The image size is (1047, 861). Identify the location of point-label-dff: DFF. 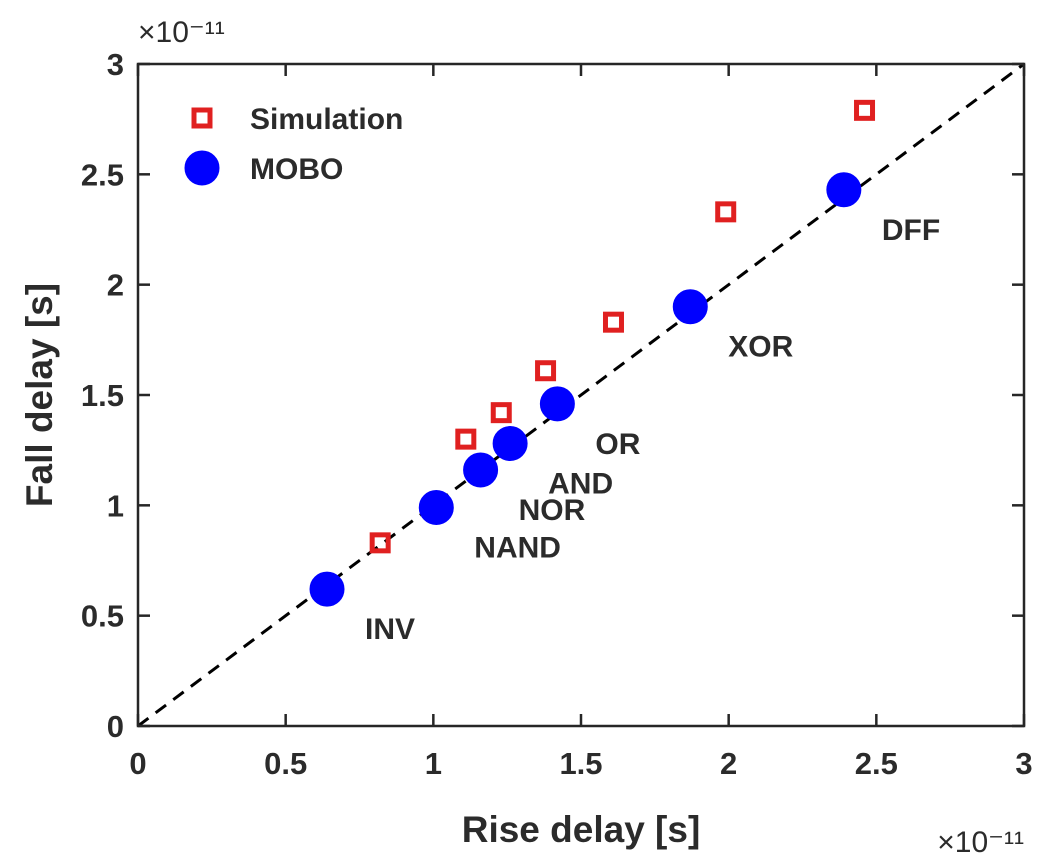
(911, 230).